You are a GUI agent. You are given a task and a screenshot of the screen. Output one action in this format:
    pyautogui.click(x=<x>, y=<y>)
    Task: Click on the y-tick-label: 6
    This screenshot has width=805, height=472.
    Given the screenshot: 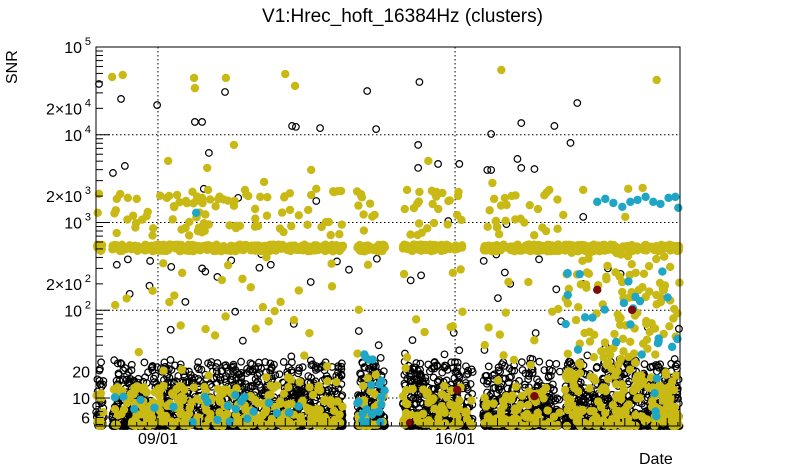 What is the action you would take?
    pyautogui.click(x=85, y=418)
    